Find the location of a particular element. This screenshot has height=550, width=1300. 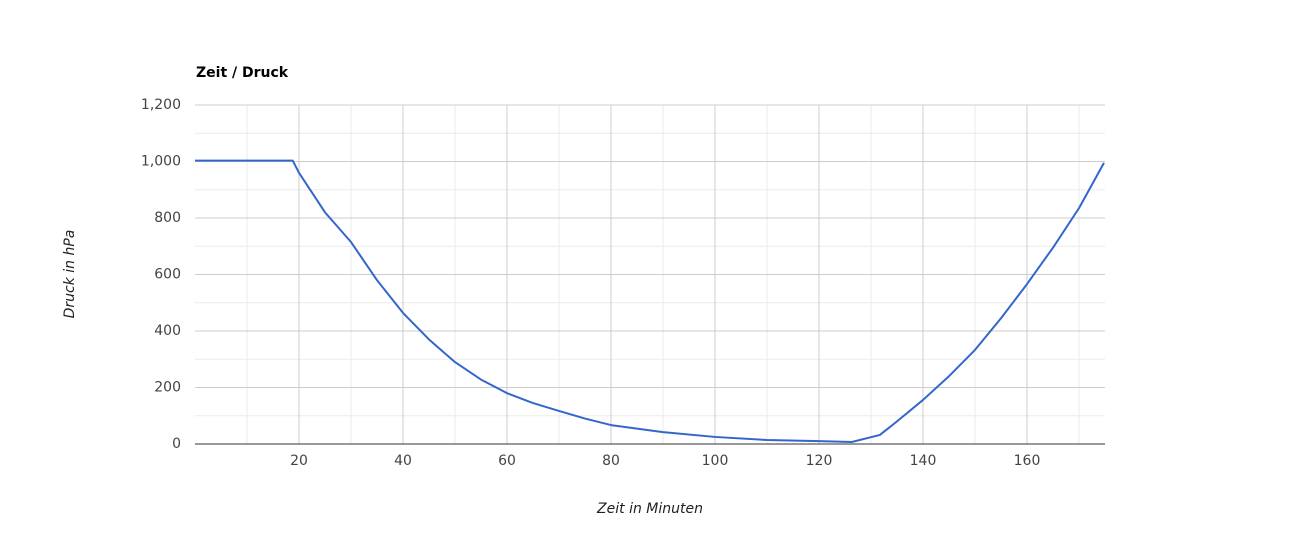

y-tick-label: 600 is located at coordinates (167, 275).